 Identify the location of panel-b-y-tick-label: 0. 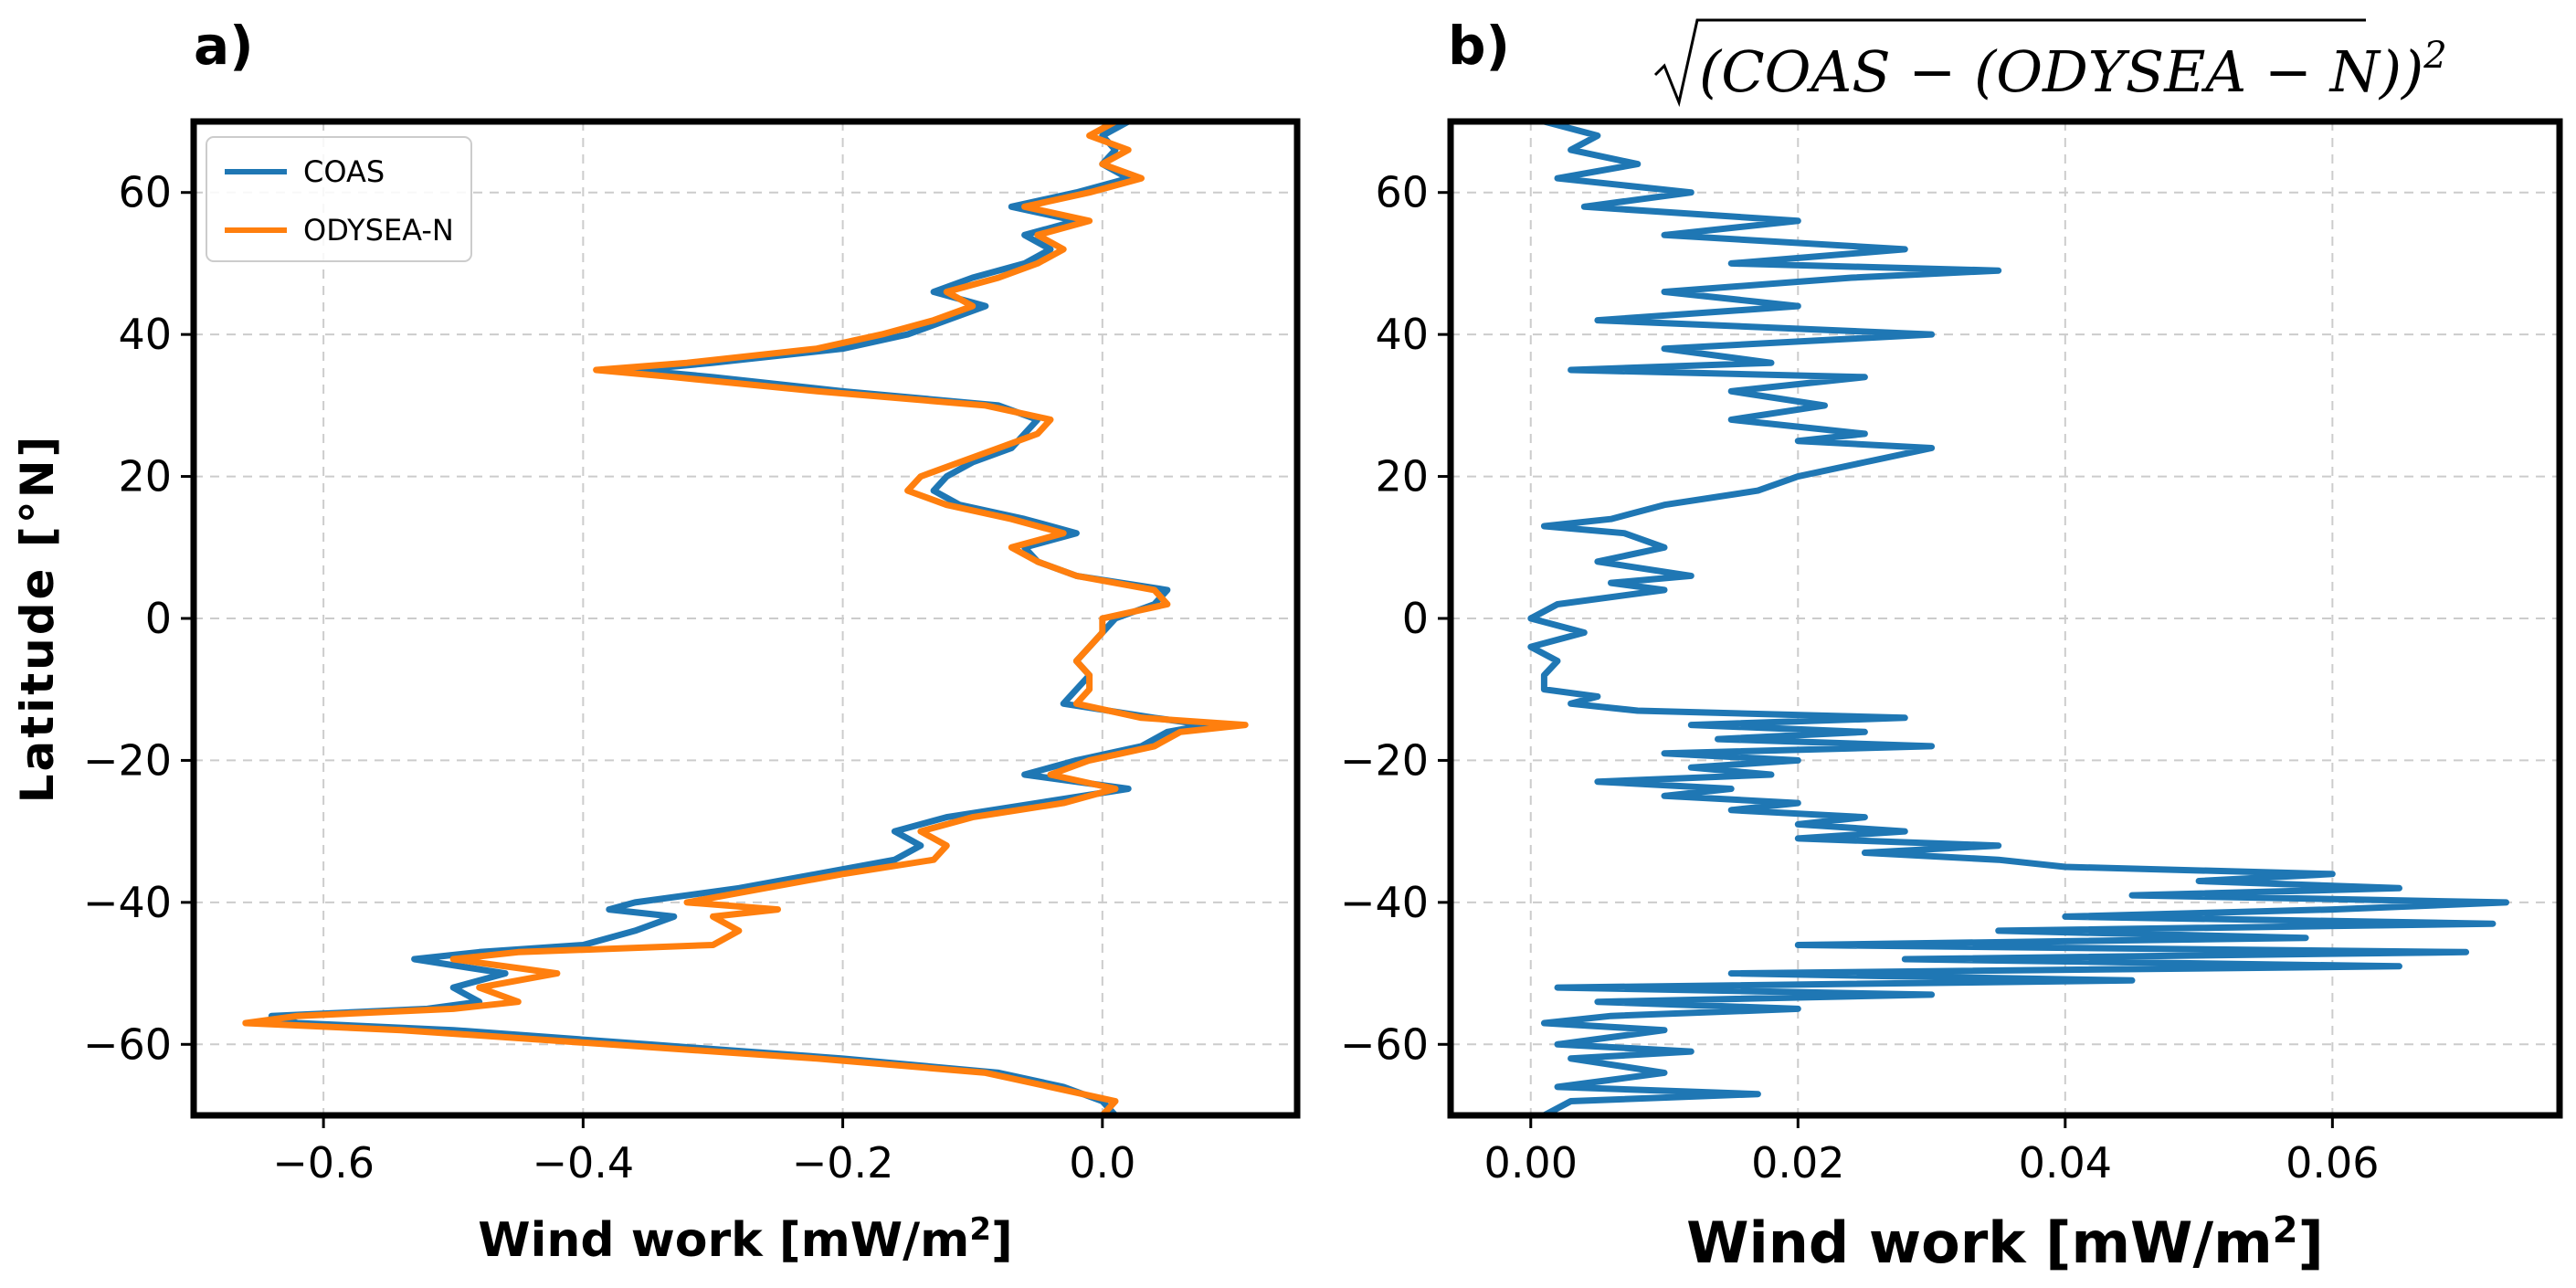
(1415, 618).